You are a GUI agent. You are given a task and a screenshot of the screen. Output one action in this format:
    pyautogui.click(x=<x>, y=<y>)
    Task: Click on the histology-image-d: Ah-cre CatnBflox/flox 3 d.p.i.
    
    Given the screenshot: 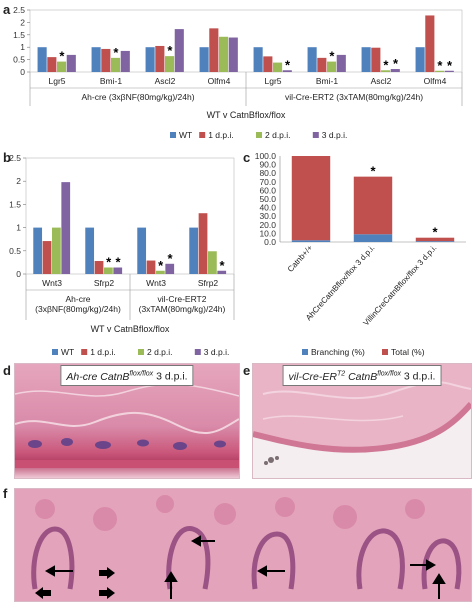 What is the action you would take?
    pyautogui.click(x=127, y=421)
    